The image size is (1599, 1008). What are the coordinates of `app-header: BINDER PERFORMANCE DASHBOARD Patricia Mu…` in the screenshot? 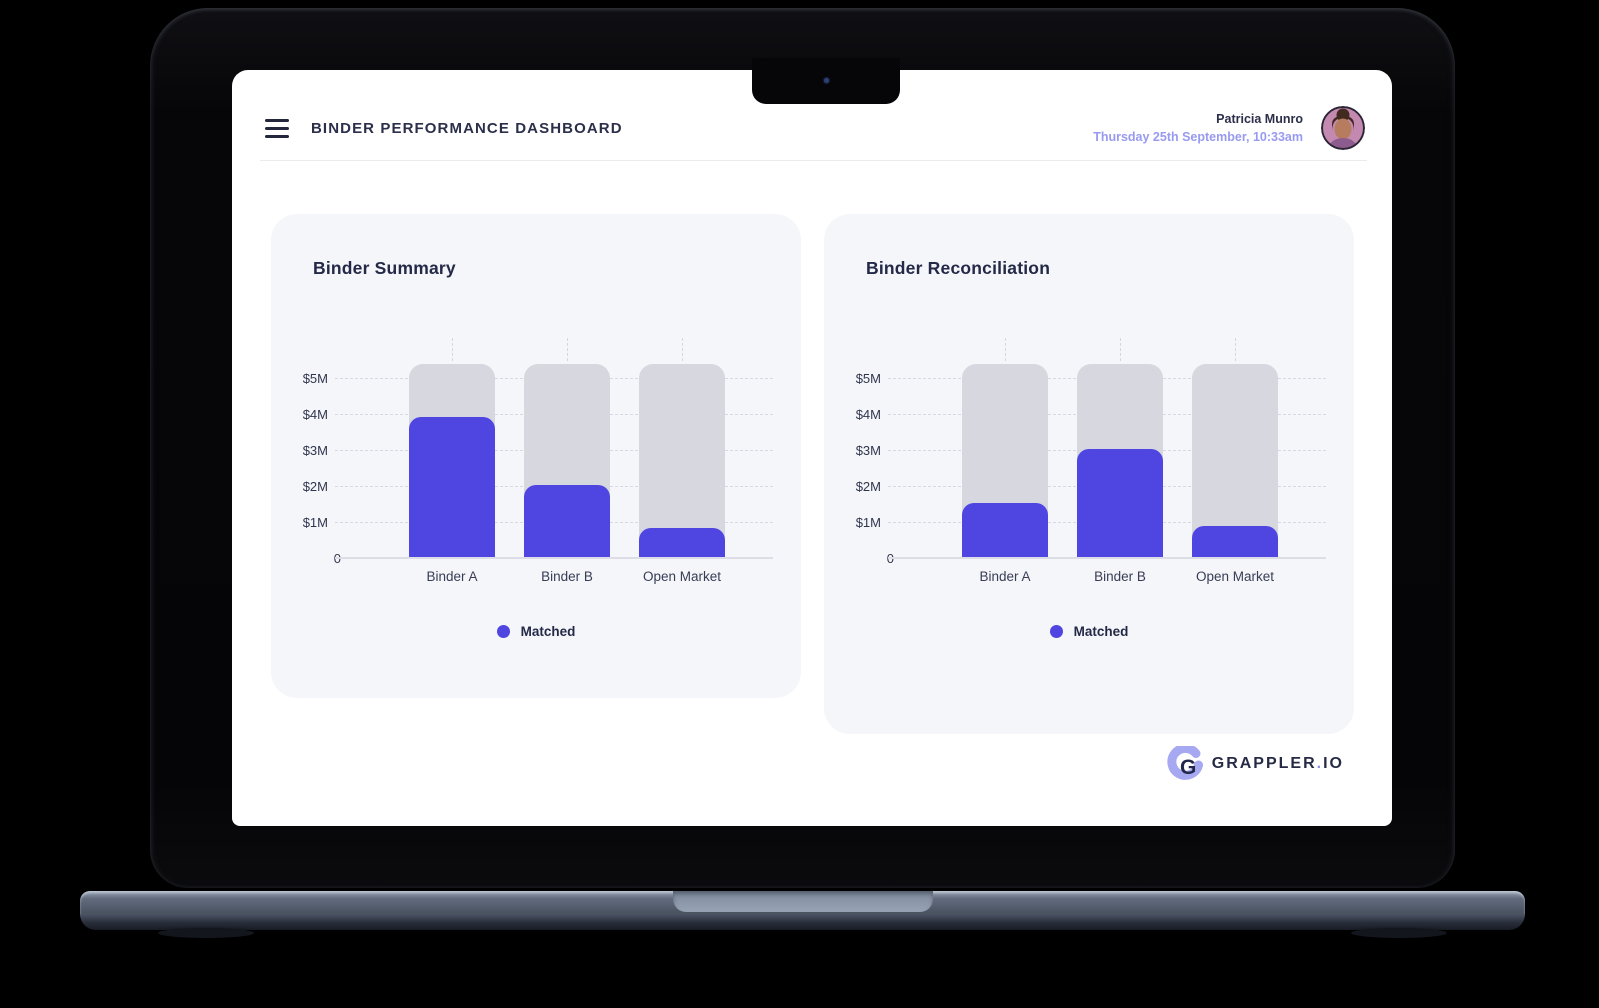 It's located at (812, 115).